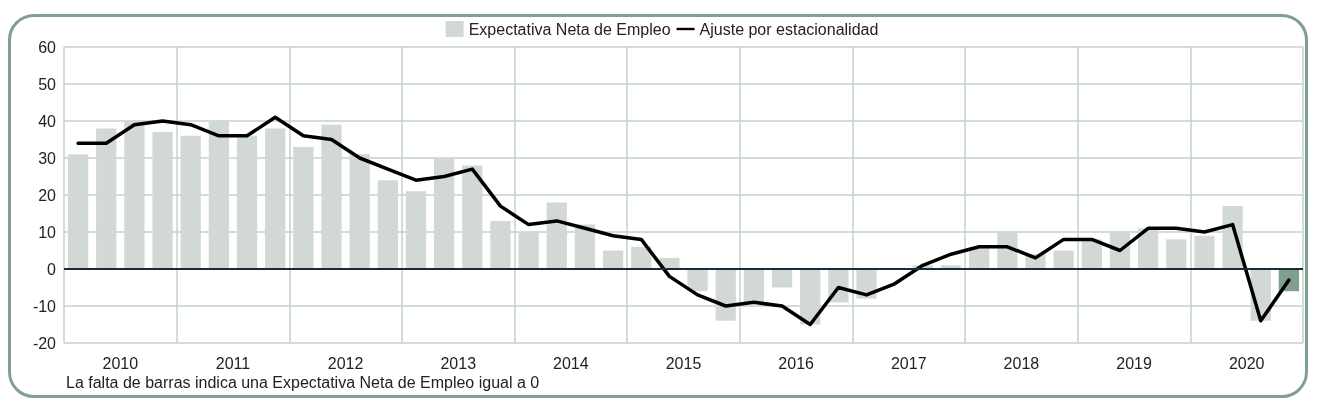  What do you see at coordinates (47, 47) in the screenshot?
I see `y-tick-label: 60` at bounding box center [47, 47].